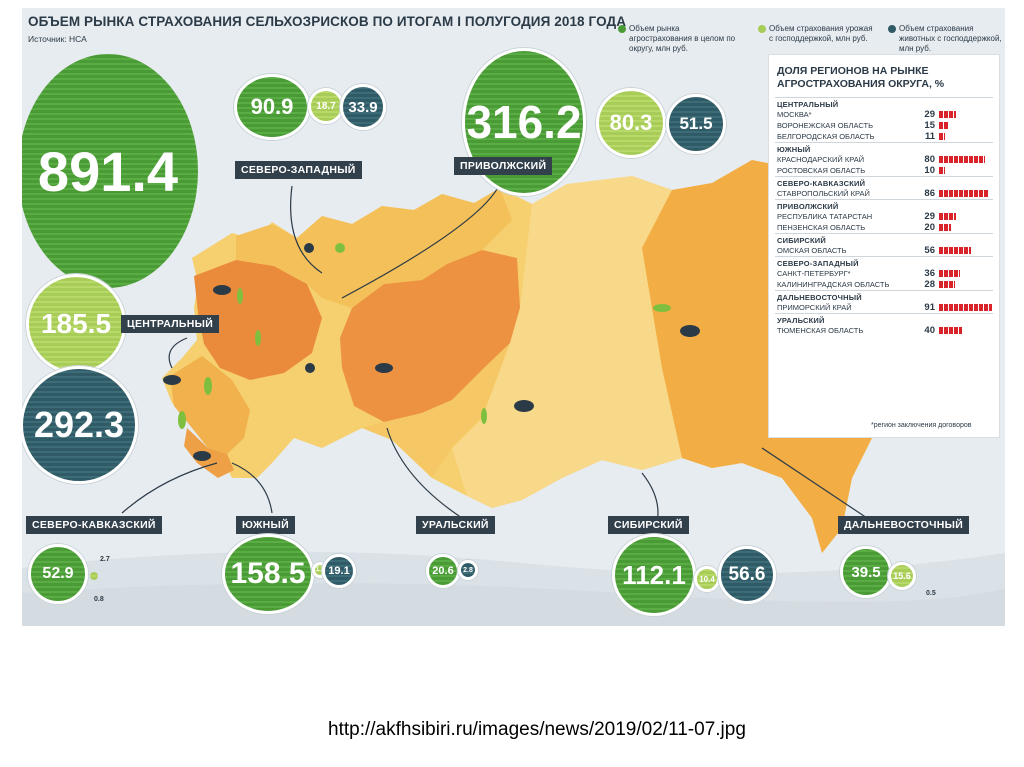 This screenshot has height=767, width=1024. I want to click on legend-animal-swatch, so click(892, 29).